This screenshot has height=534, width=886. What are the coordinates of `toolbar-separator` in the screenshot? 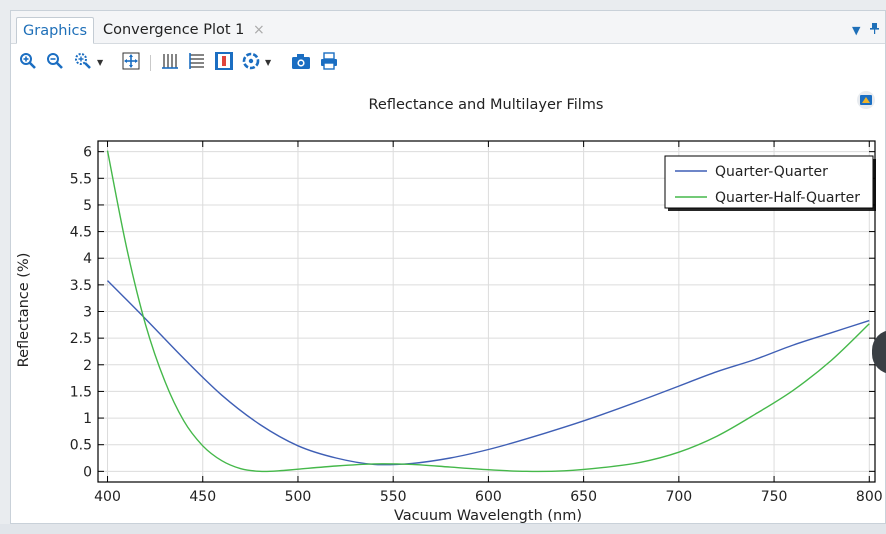 It's located at (150, 63).